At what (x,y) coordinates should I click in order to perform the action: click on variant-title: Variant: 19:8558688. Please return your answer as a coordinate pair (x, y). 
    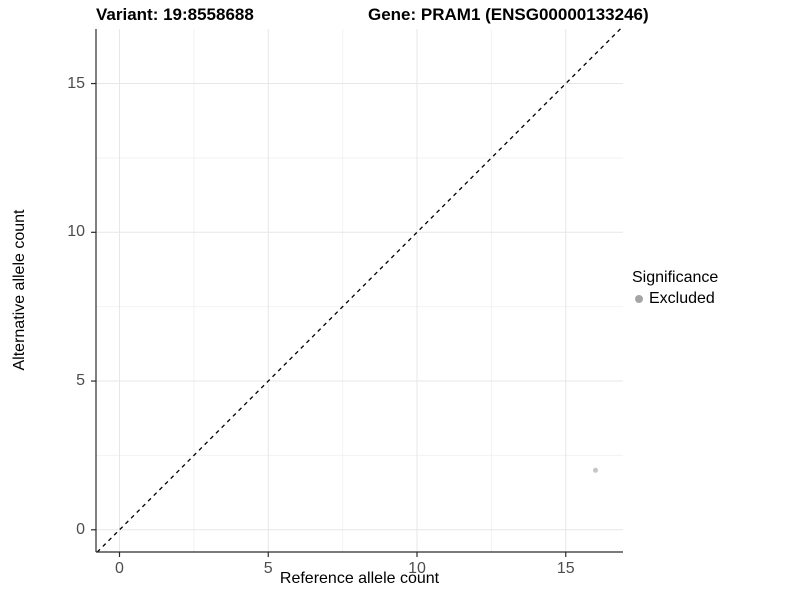
    Looking at the image, I should click on (175, 14).